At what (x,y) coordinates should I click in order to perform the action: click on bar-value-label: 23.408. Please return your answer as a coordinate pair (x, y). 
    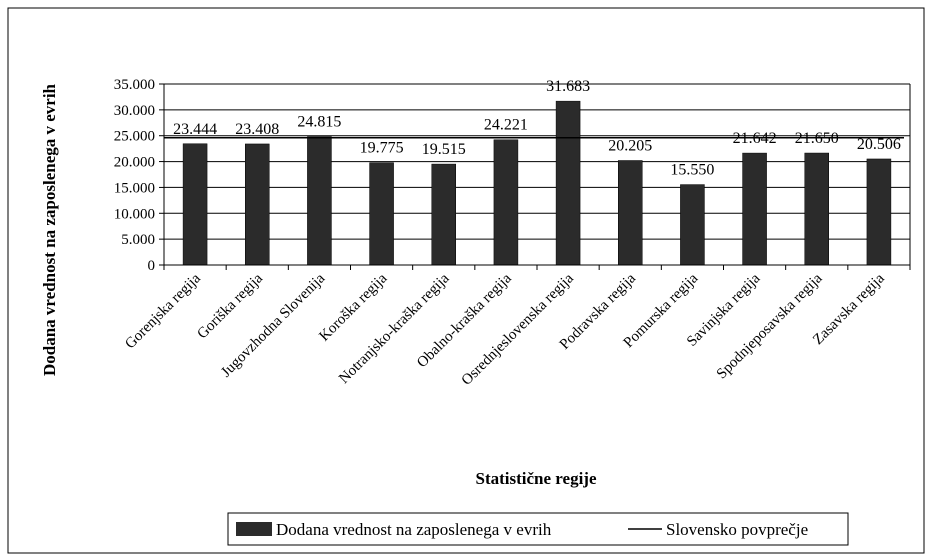
    Looking at the image, I should click on (257, 129).